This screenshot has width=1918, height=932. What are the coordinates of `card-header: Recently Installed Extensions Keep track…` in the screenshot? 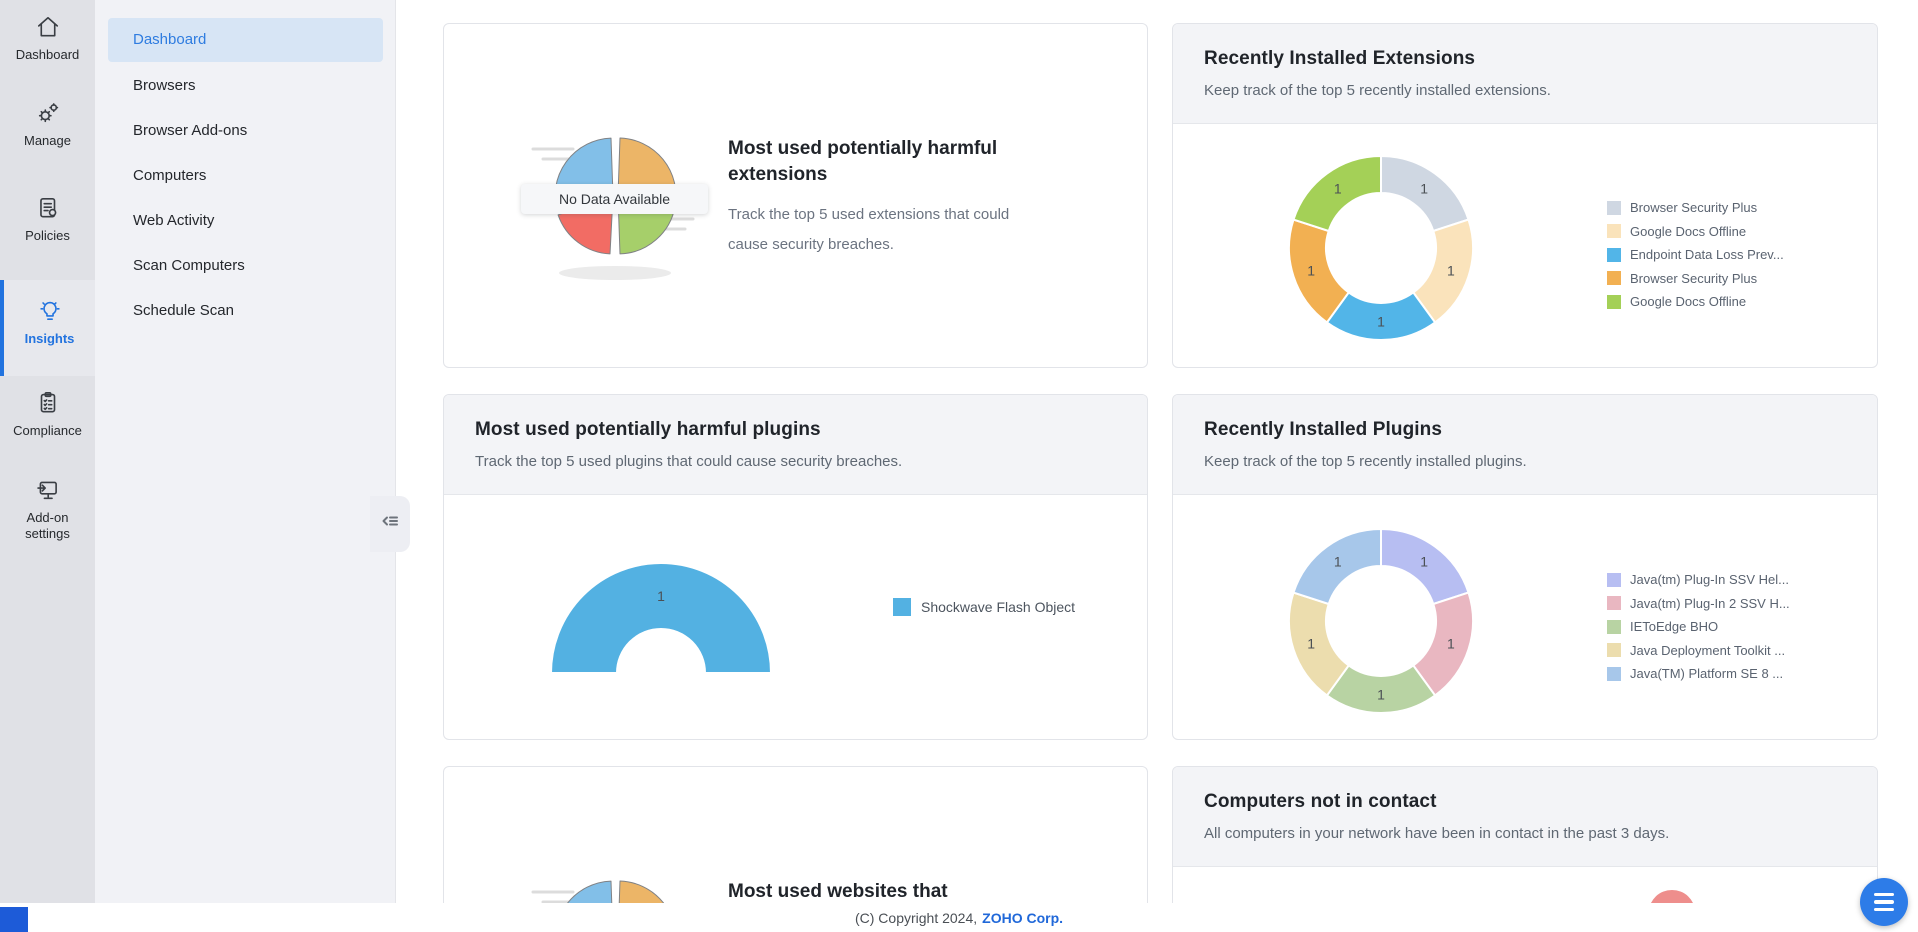 It's located at (1525, 74).